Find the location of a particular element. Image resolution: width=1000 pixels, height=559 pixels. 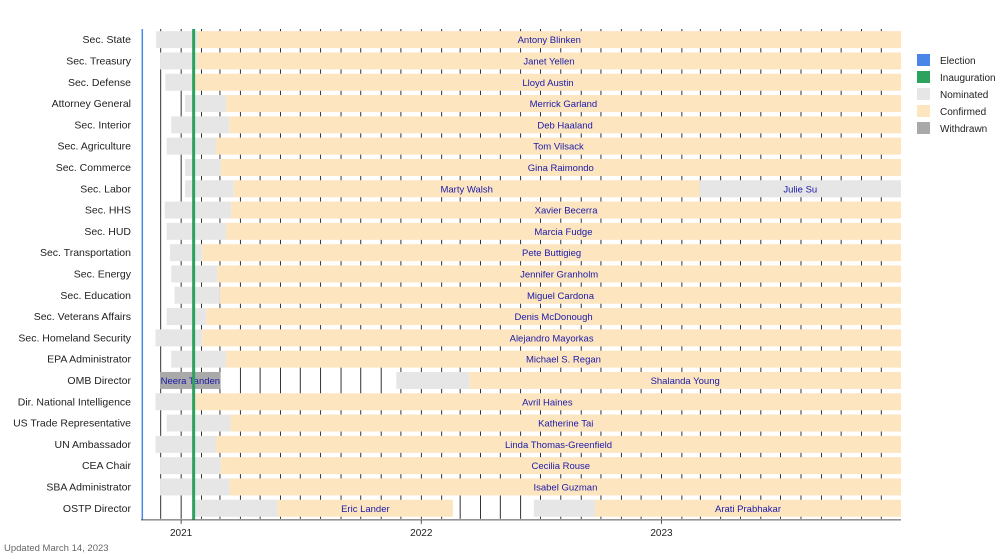

x-tick-label: 2021 is located at coordinates (181, 533).